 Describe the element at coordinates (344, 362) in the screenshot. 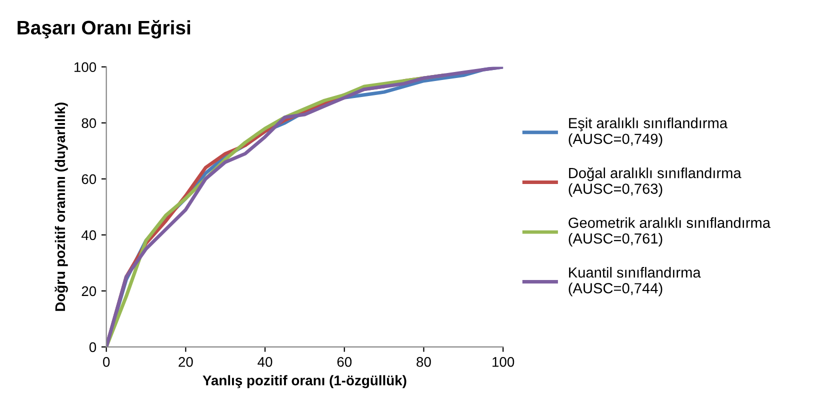

I see `x-tick-label: 60` at that location.